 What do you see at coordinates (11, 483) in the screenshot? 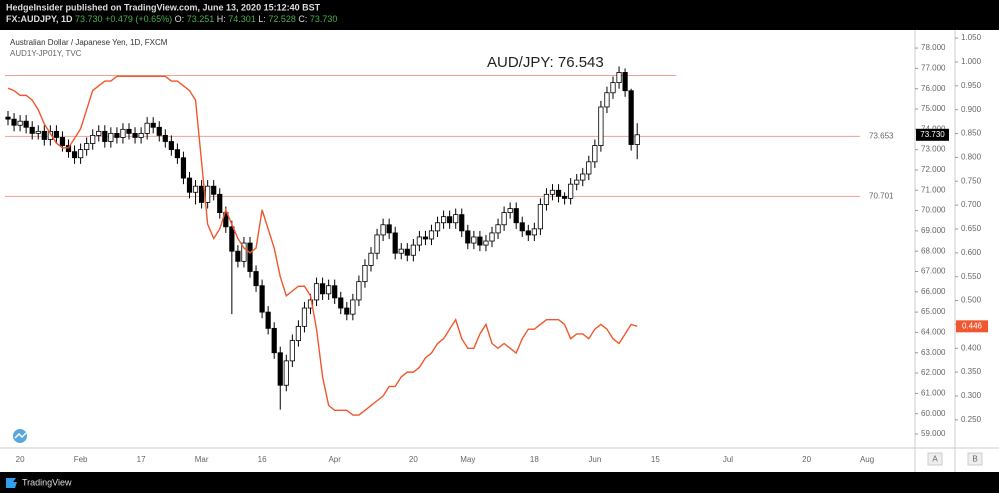
I see `brand-icon` at bounding box center [11, 483].